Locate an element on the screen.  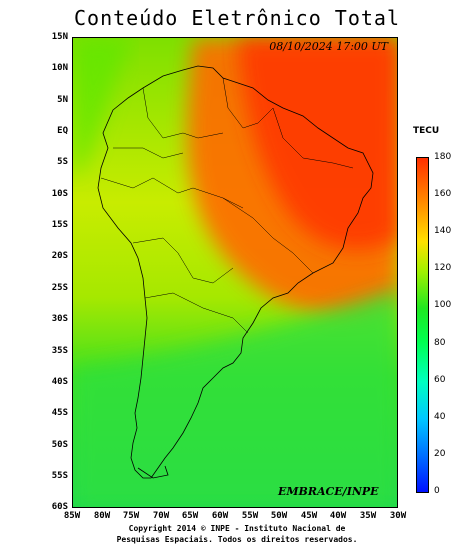
lat-tick: 20S is located at coordinates (59, 256).